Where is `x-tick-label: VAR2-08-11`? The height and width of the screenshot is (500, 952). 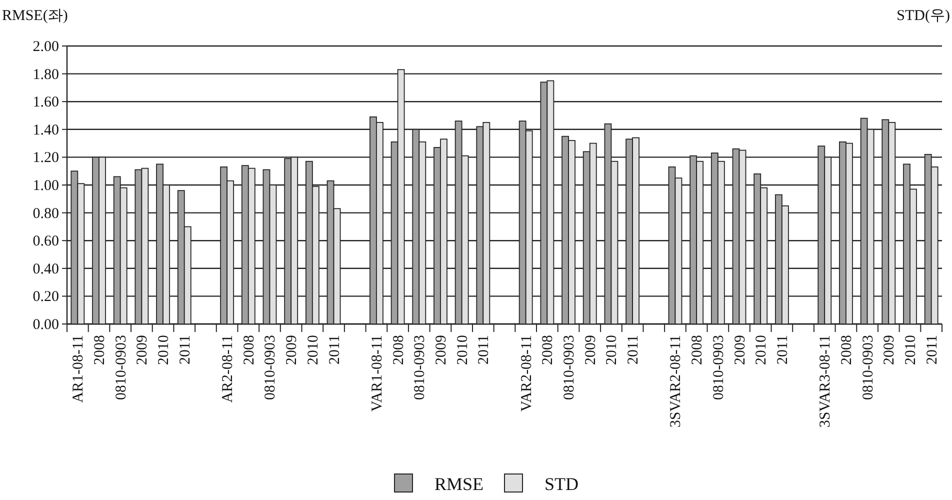
x-tick-label: VAR2-08-11 is located at coordinates (526, 373).